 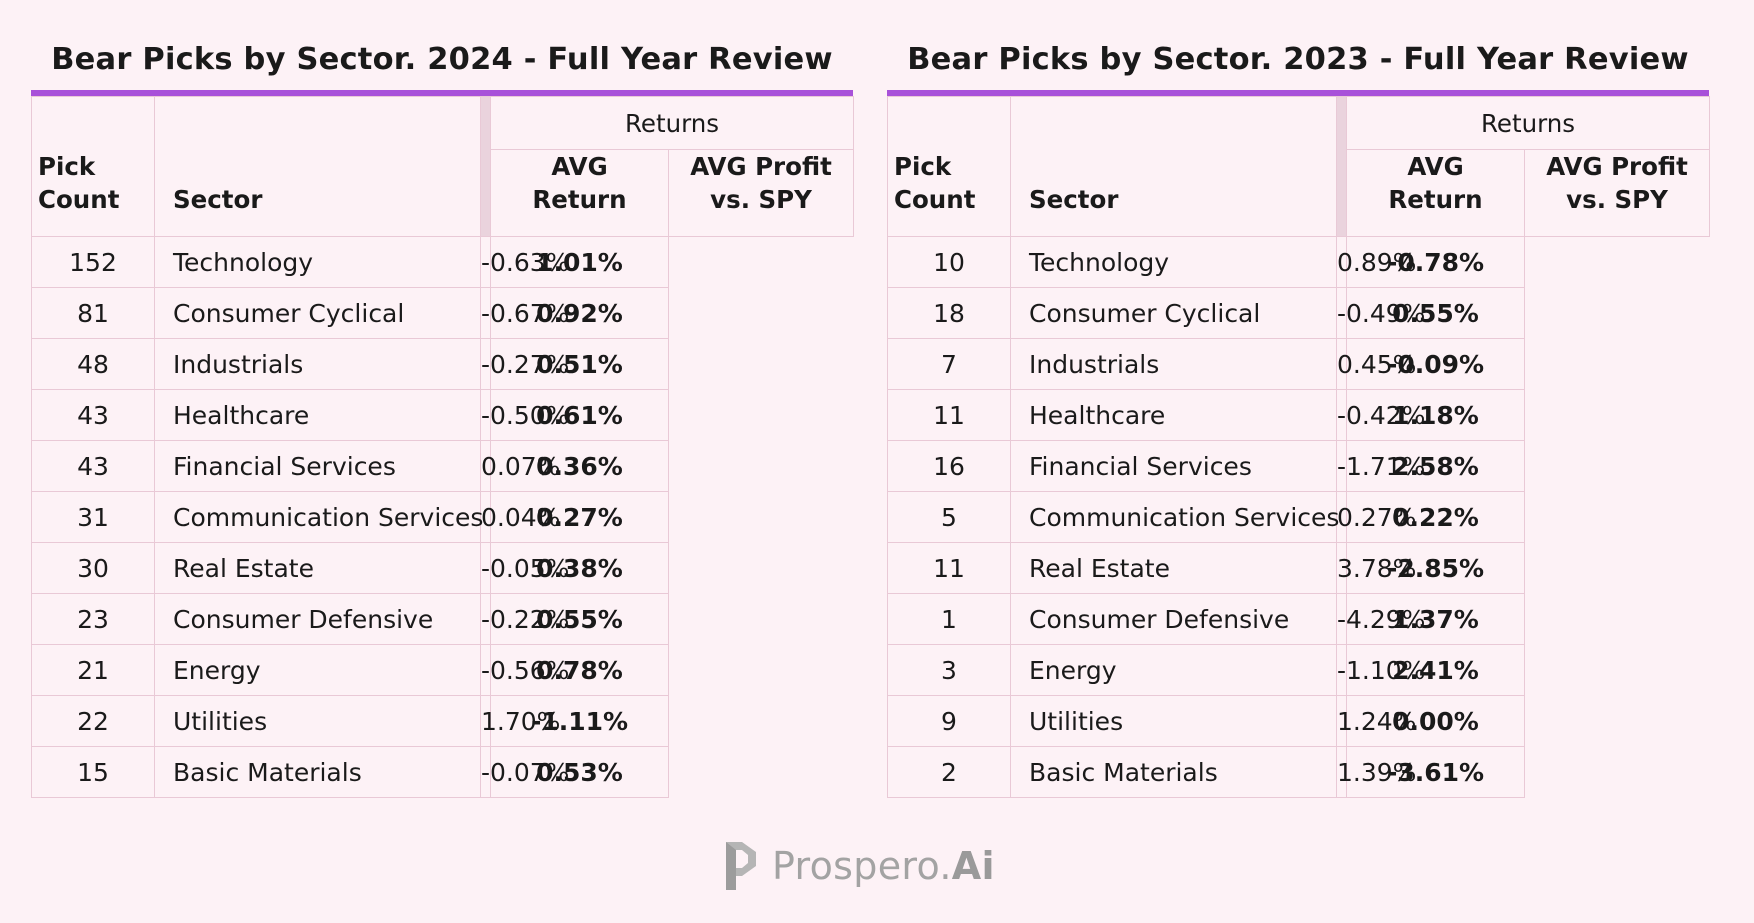 What do you see at coordinates (1376, 721) in the screenshot?
I see `avg-return-cell: 1.24%` at bounding box center [1376, 721].